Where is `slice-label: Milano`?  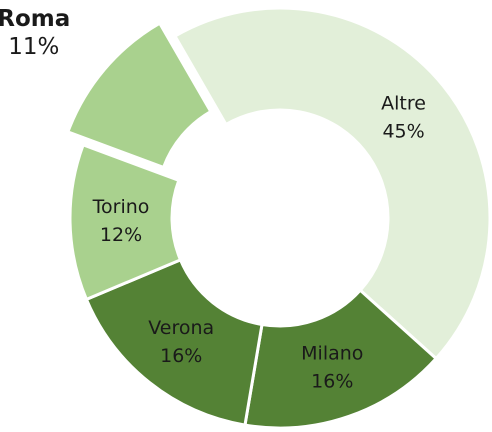 slice-label: Milano is located at coordinates (332, 354).